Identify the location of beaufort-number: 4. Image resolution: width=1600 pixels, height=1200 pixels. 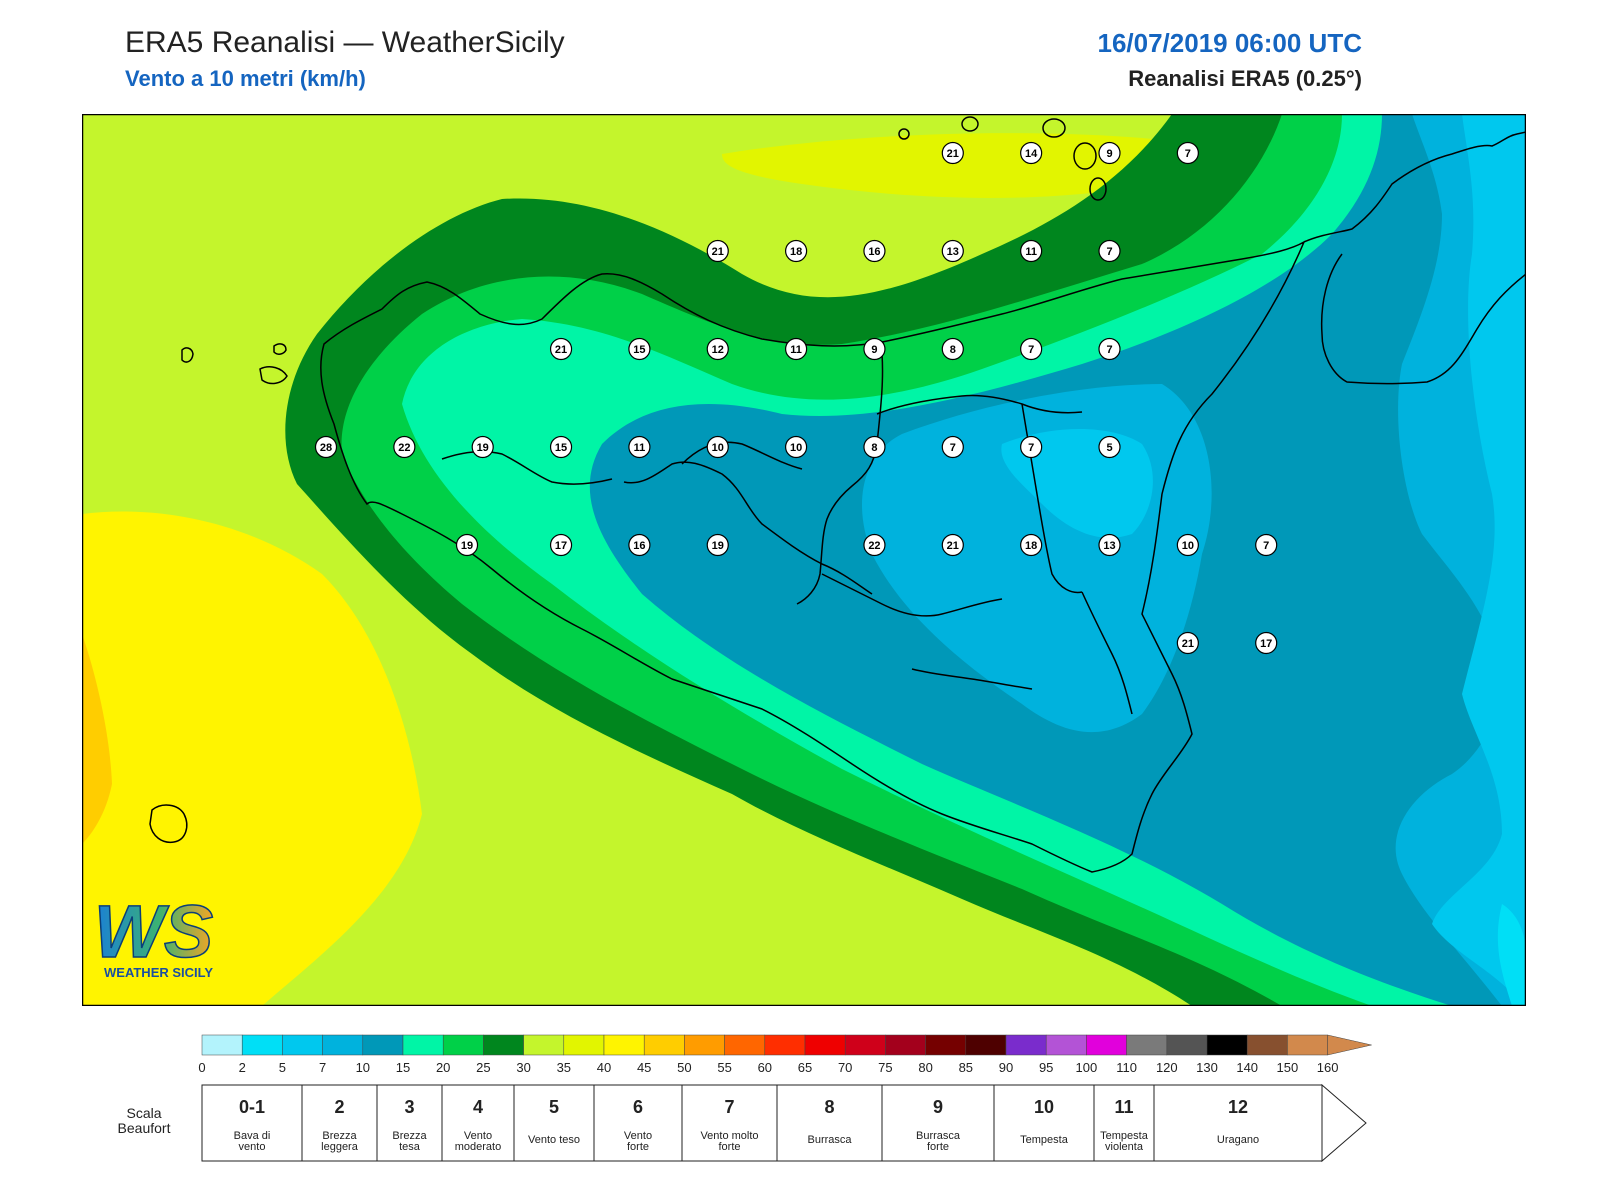
(478, 1107).